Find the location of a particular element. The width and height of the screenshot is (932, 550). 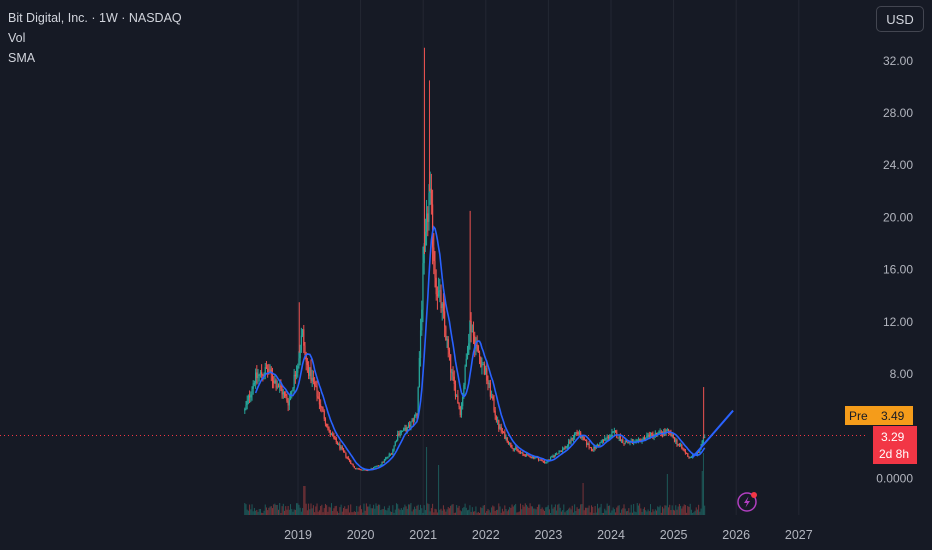

indicator-vol: Vol is located at coordinates (17, 38).